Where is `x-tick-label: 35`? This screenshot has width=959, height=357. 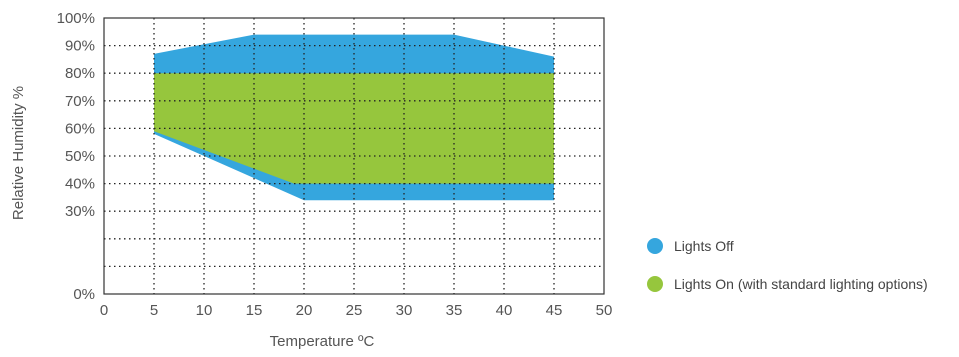
x-tick-label: 35 is located at coordinates (454, 310).